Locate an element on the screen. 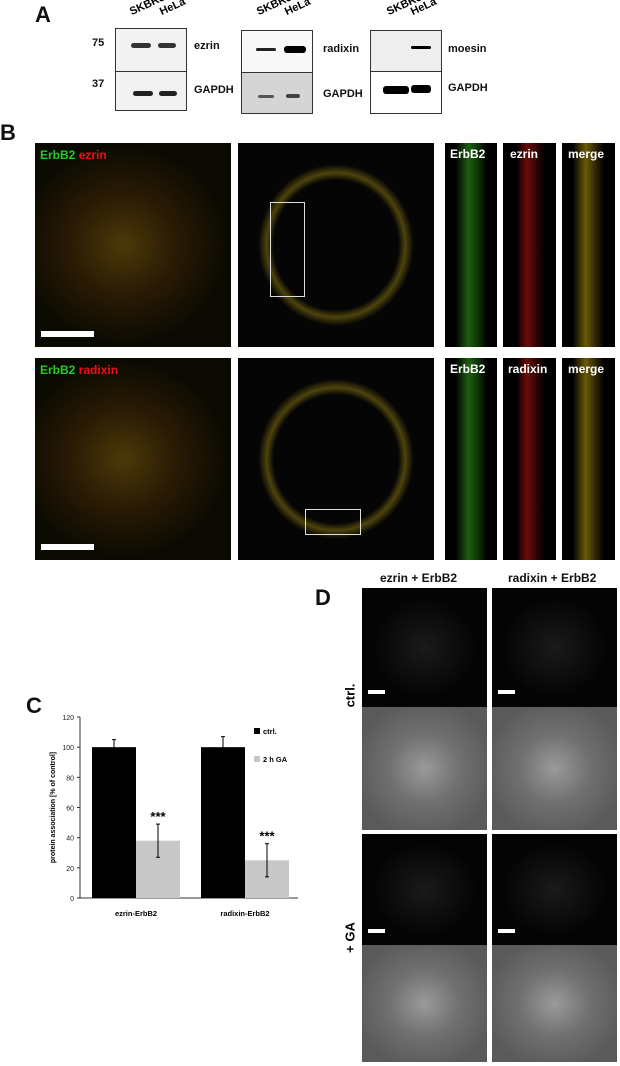 Image resolution: width=620 pixels, height=1066 pixels. column-header: radixin + ErbB2 is located at coordinates (552, 578).